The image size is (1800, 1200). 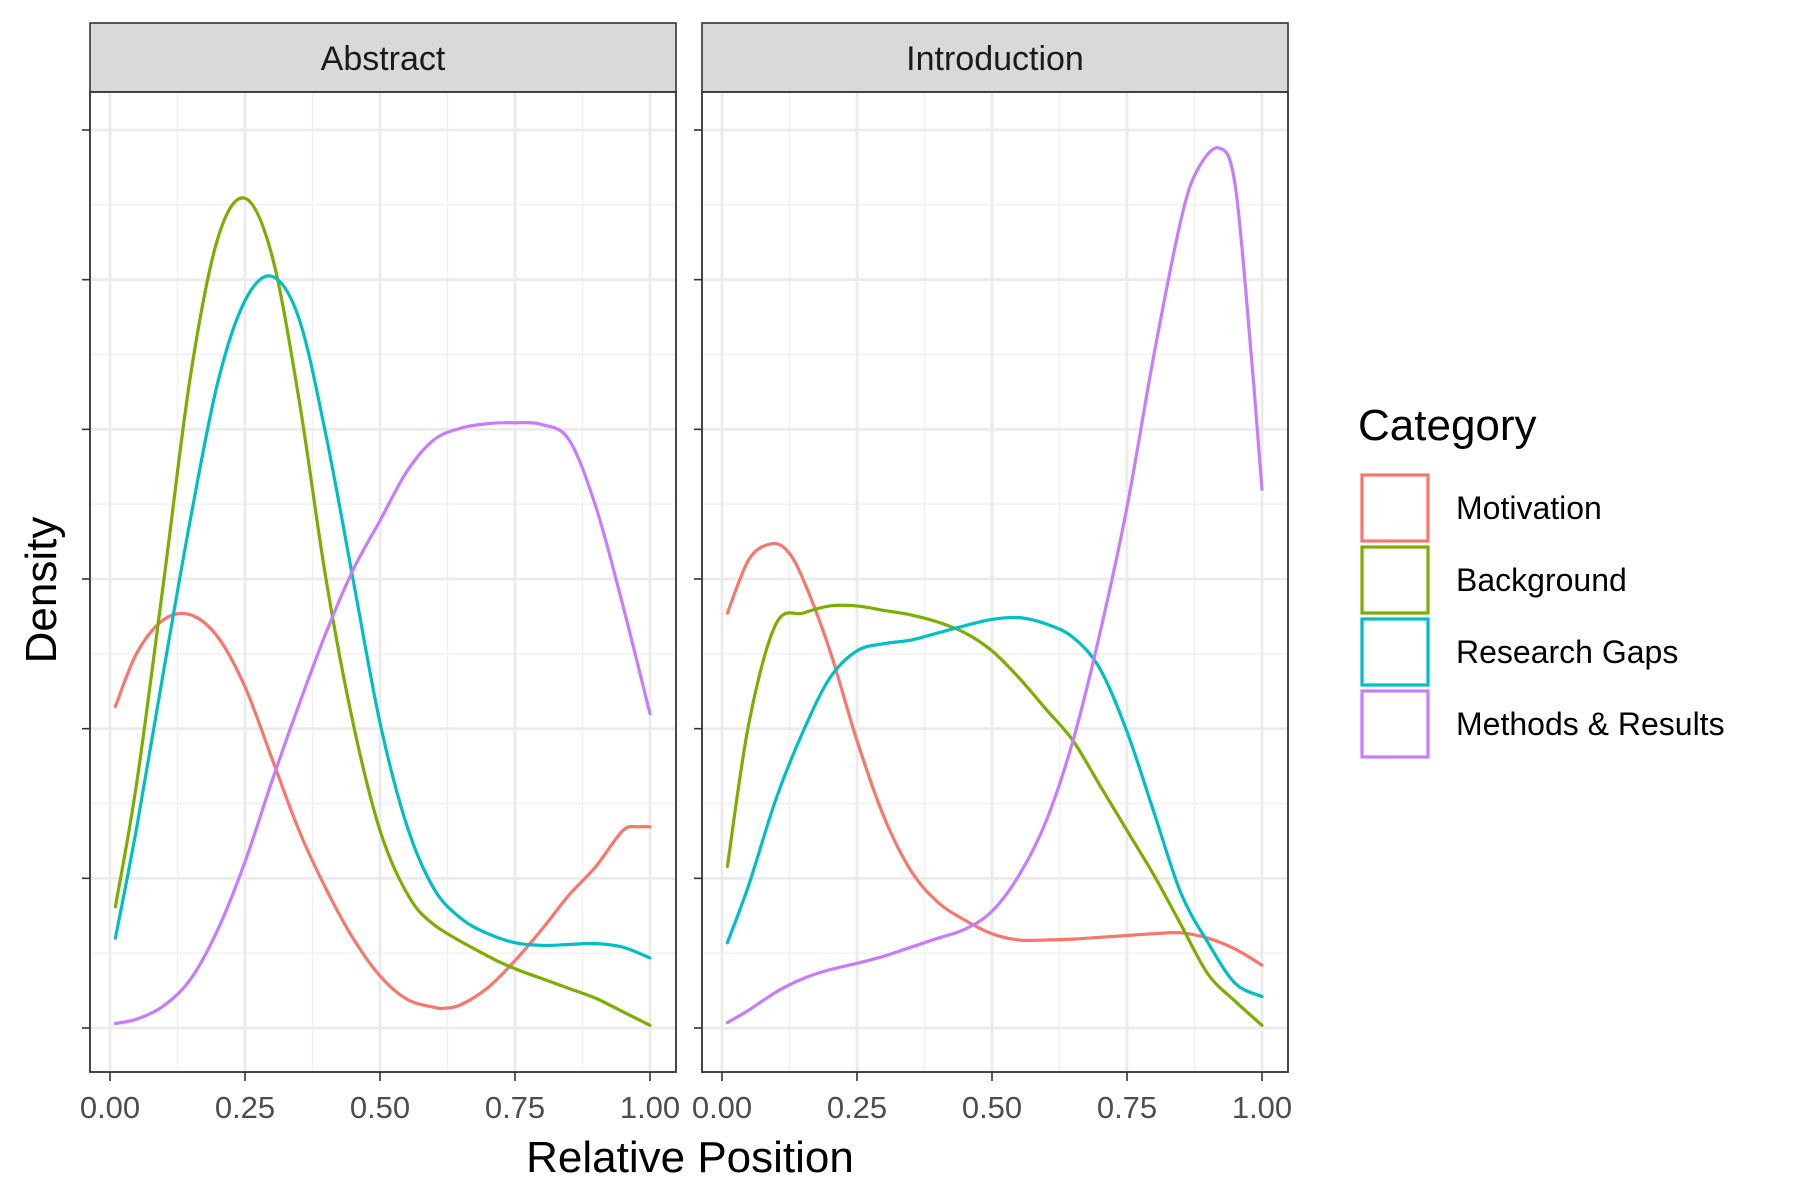 I want to click on density-line-background, so click(x=994, y=815).